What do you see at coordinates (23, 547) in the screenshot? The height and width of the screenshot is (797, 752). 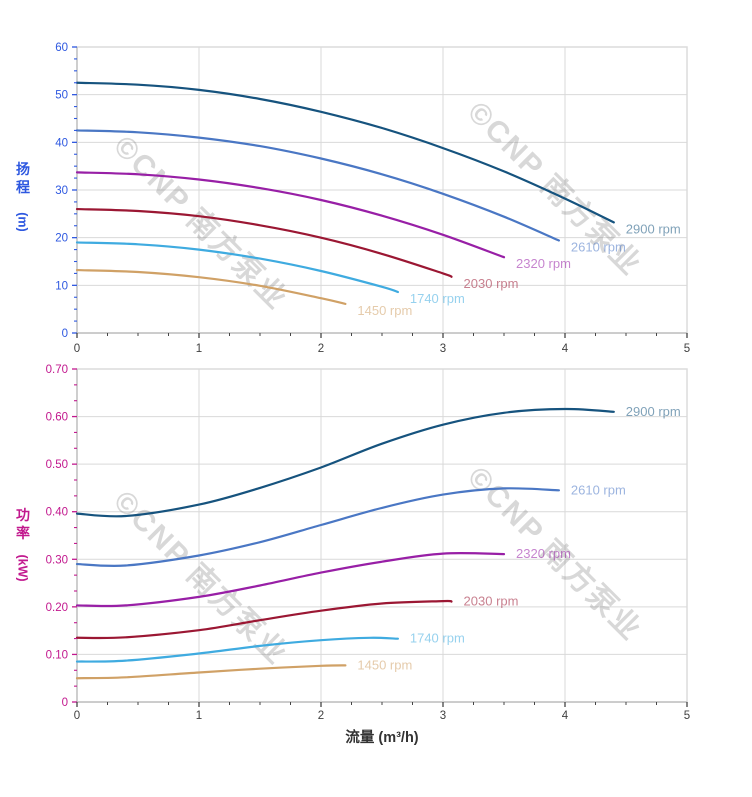 I see `power-axis-title: 功 率 (kW)` at bounding box center [23, 547].